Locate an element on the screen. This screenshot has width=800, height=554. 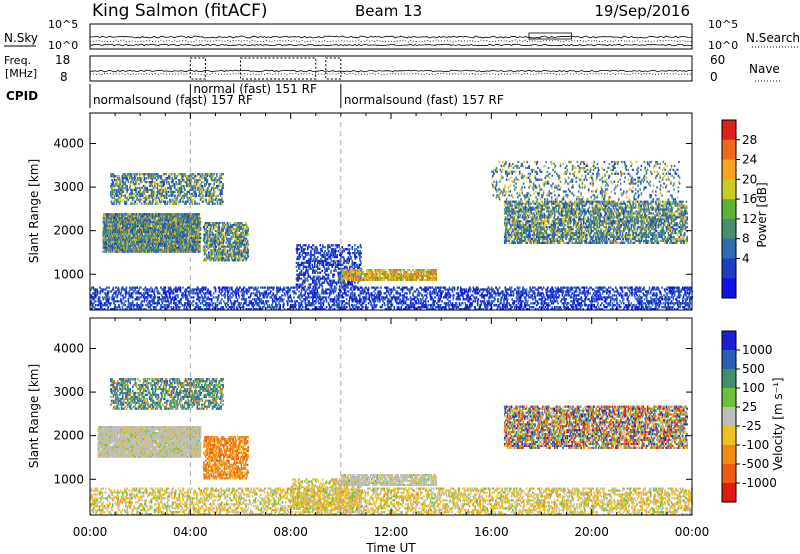
nave-trace is located at coordinates (390, 74).